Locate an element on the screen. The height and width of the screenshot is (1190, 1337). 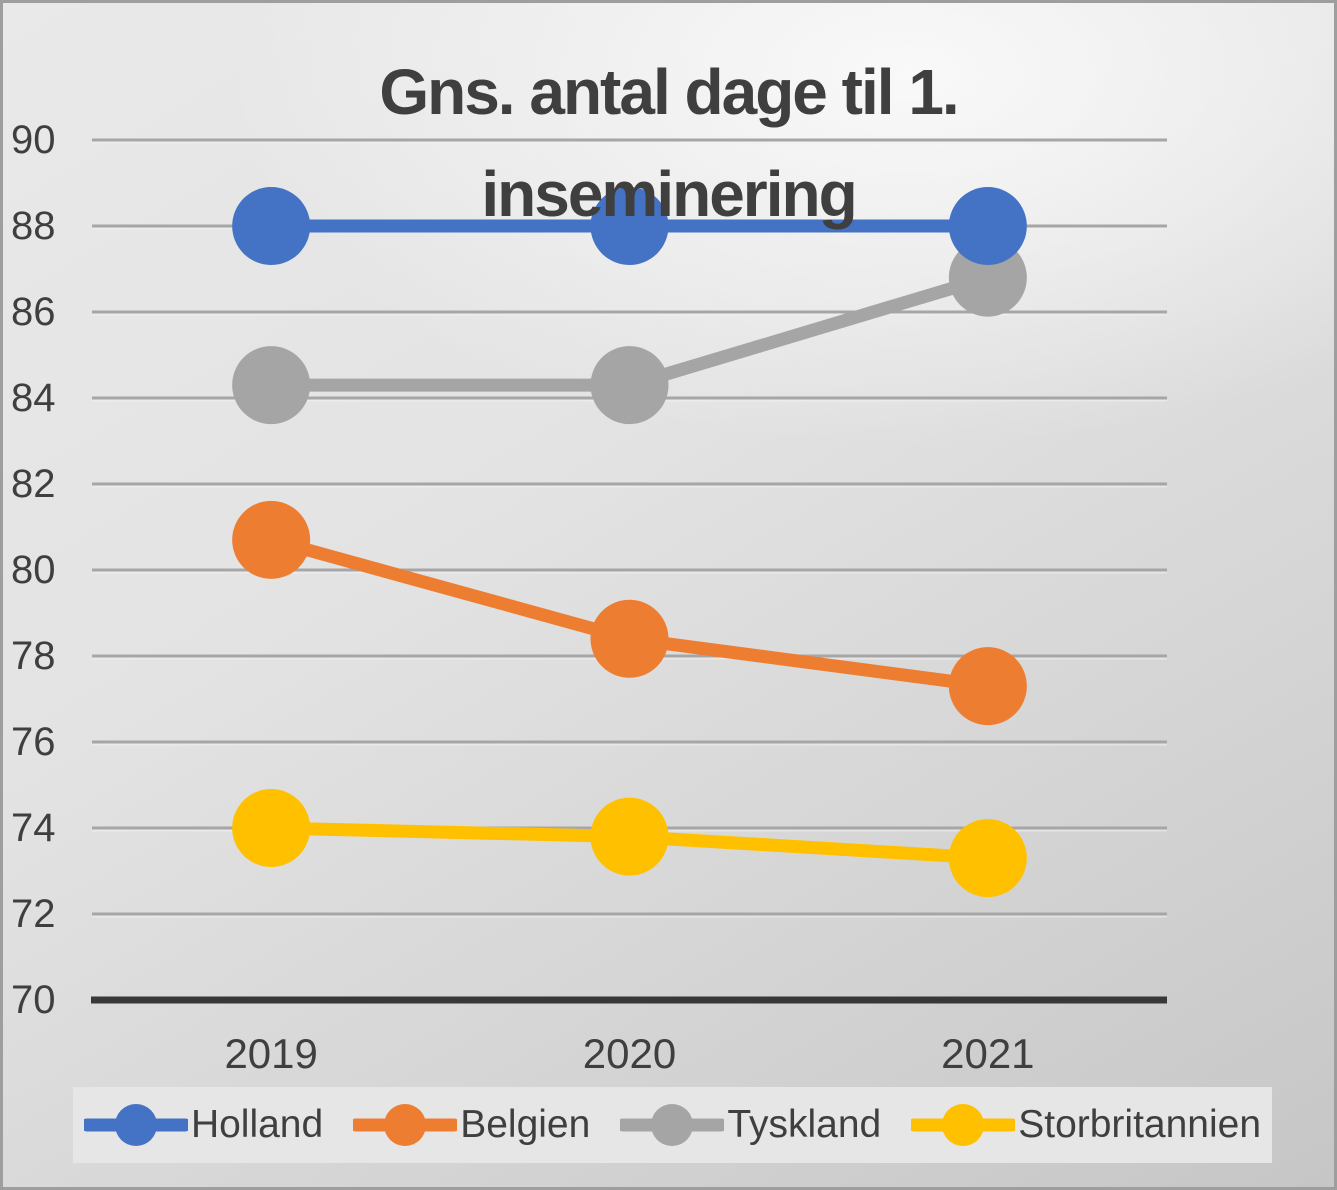
marker-storbritannien-2020 is located at coordinates (629, 836).